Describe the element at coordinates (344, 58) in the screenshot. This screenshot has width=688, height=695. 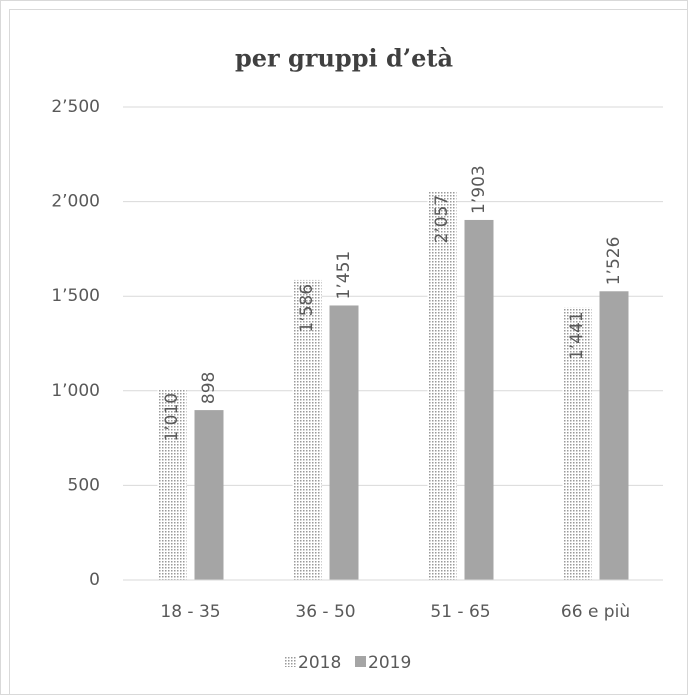
I see `chart-title: per gruppi d’età` at that location.